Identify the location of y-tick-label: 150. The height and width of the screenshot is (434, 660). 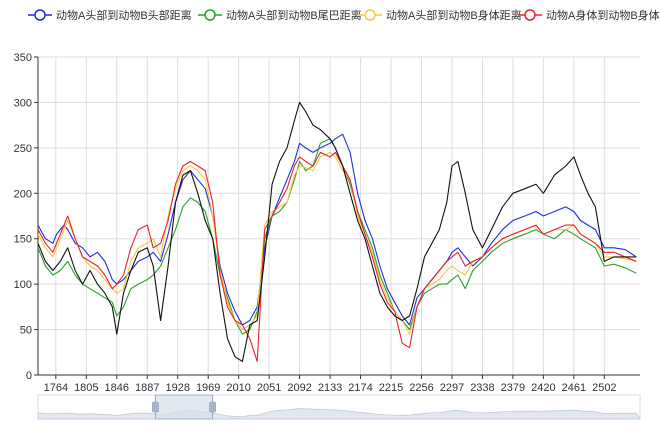
(23, 240).